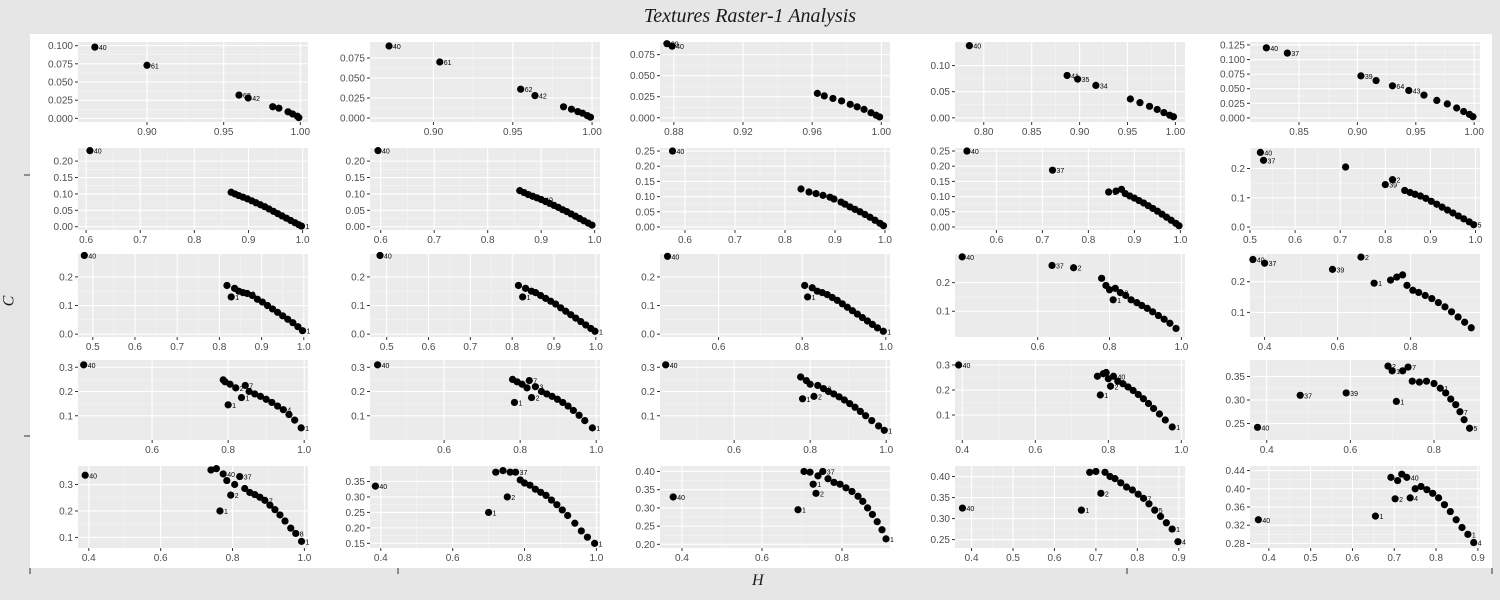 The height and width of the screenshot is (600, 1500). What do you see at coordinates (1107, 494) in the screenshot?
I see `point-label: 2` at bounding box center [1107, 494].